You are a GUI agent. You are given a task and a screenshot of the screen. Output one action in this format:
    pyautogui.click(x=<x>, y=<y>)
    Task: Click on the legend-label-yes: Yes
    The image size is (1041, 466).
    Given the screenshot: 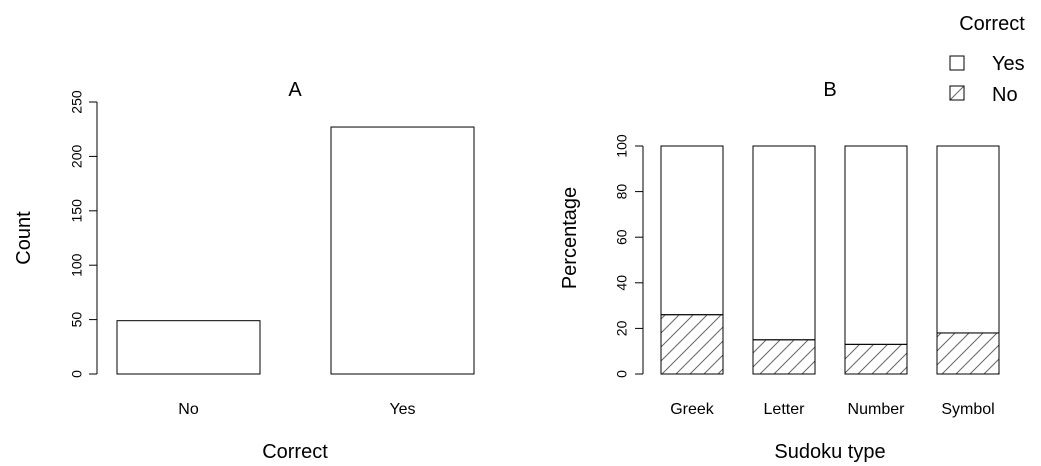 What is the action you would take?
    pyautogui.click(x=1008, y=64)
    